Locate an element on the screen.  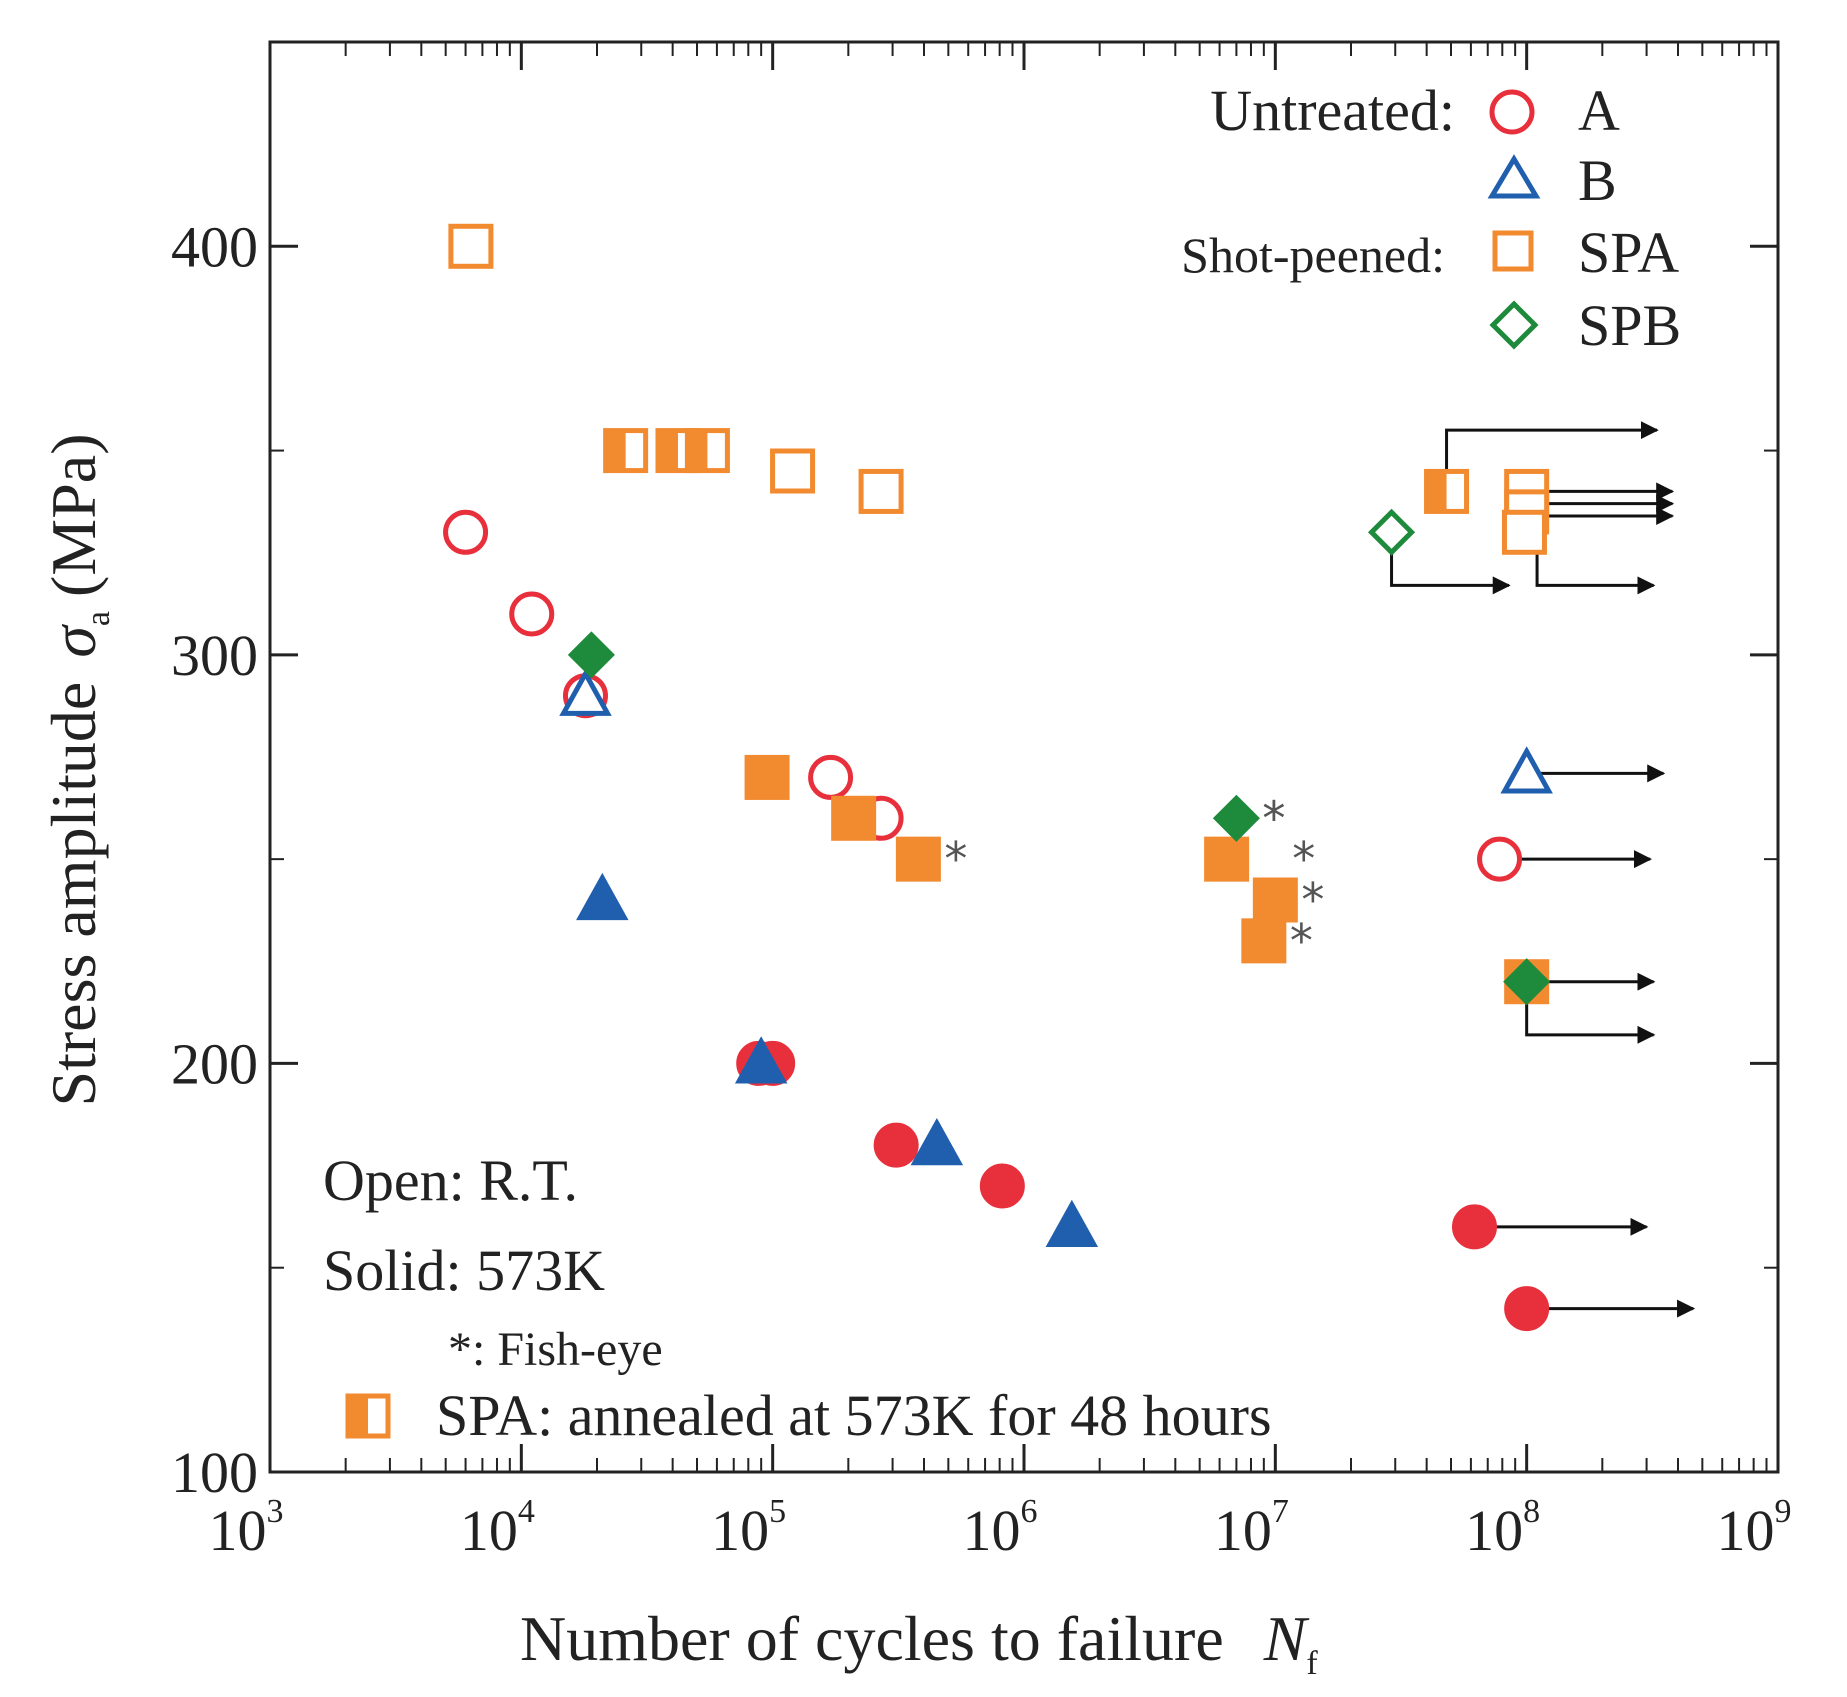
note-annealed: SPA: annealed at 573K for 48 hours is located at coordinates (854, 1415).